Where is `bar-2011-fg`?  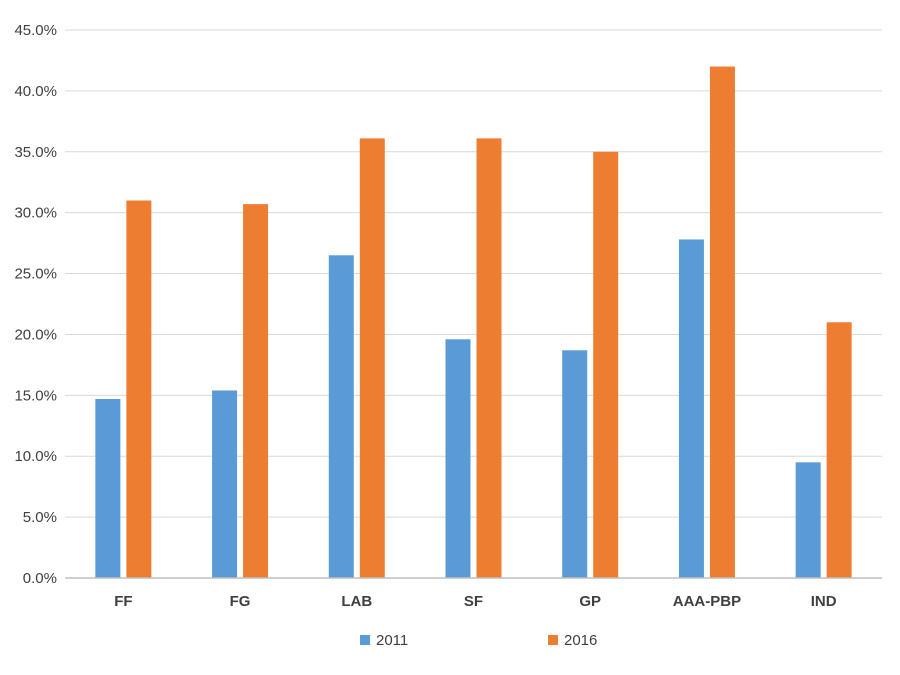 bar-2011-fg is located at coordinates (225, 484).